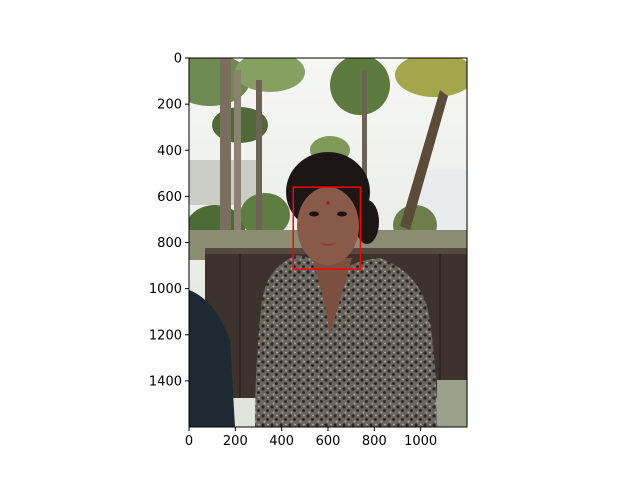  What do you see at coordinates (328, 441) in the screenshot?
I see `x-tick-label: 600` at bounding box center [328, 441].